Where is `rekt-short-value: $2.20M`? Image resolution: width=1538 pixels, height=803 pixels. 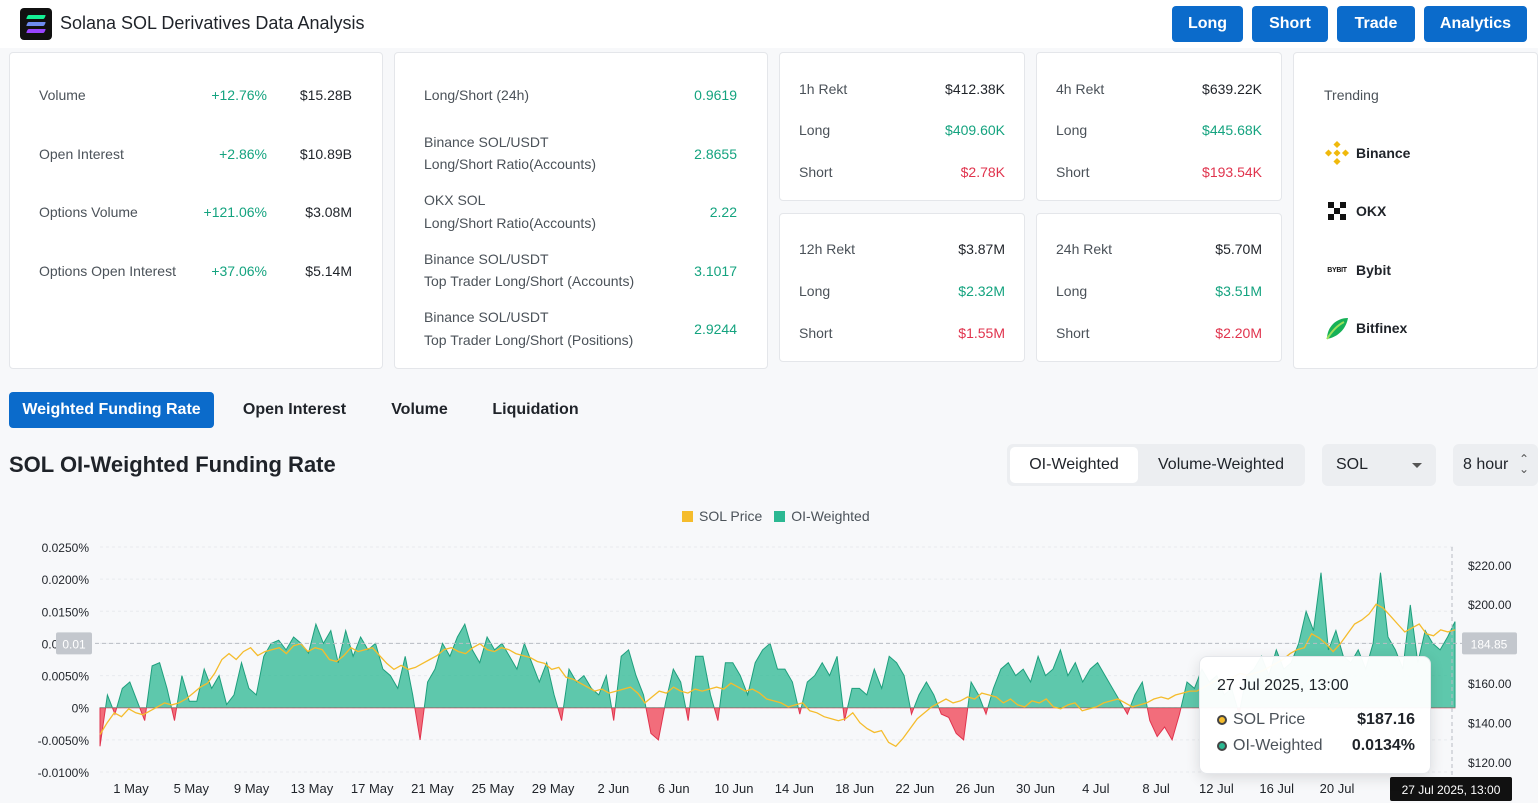 rekt-short-value: $2.20M is located at coordinates (1238, 333).